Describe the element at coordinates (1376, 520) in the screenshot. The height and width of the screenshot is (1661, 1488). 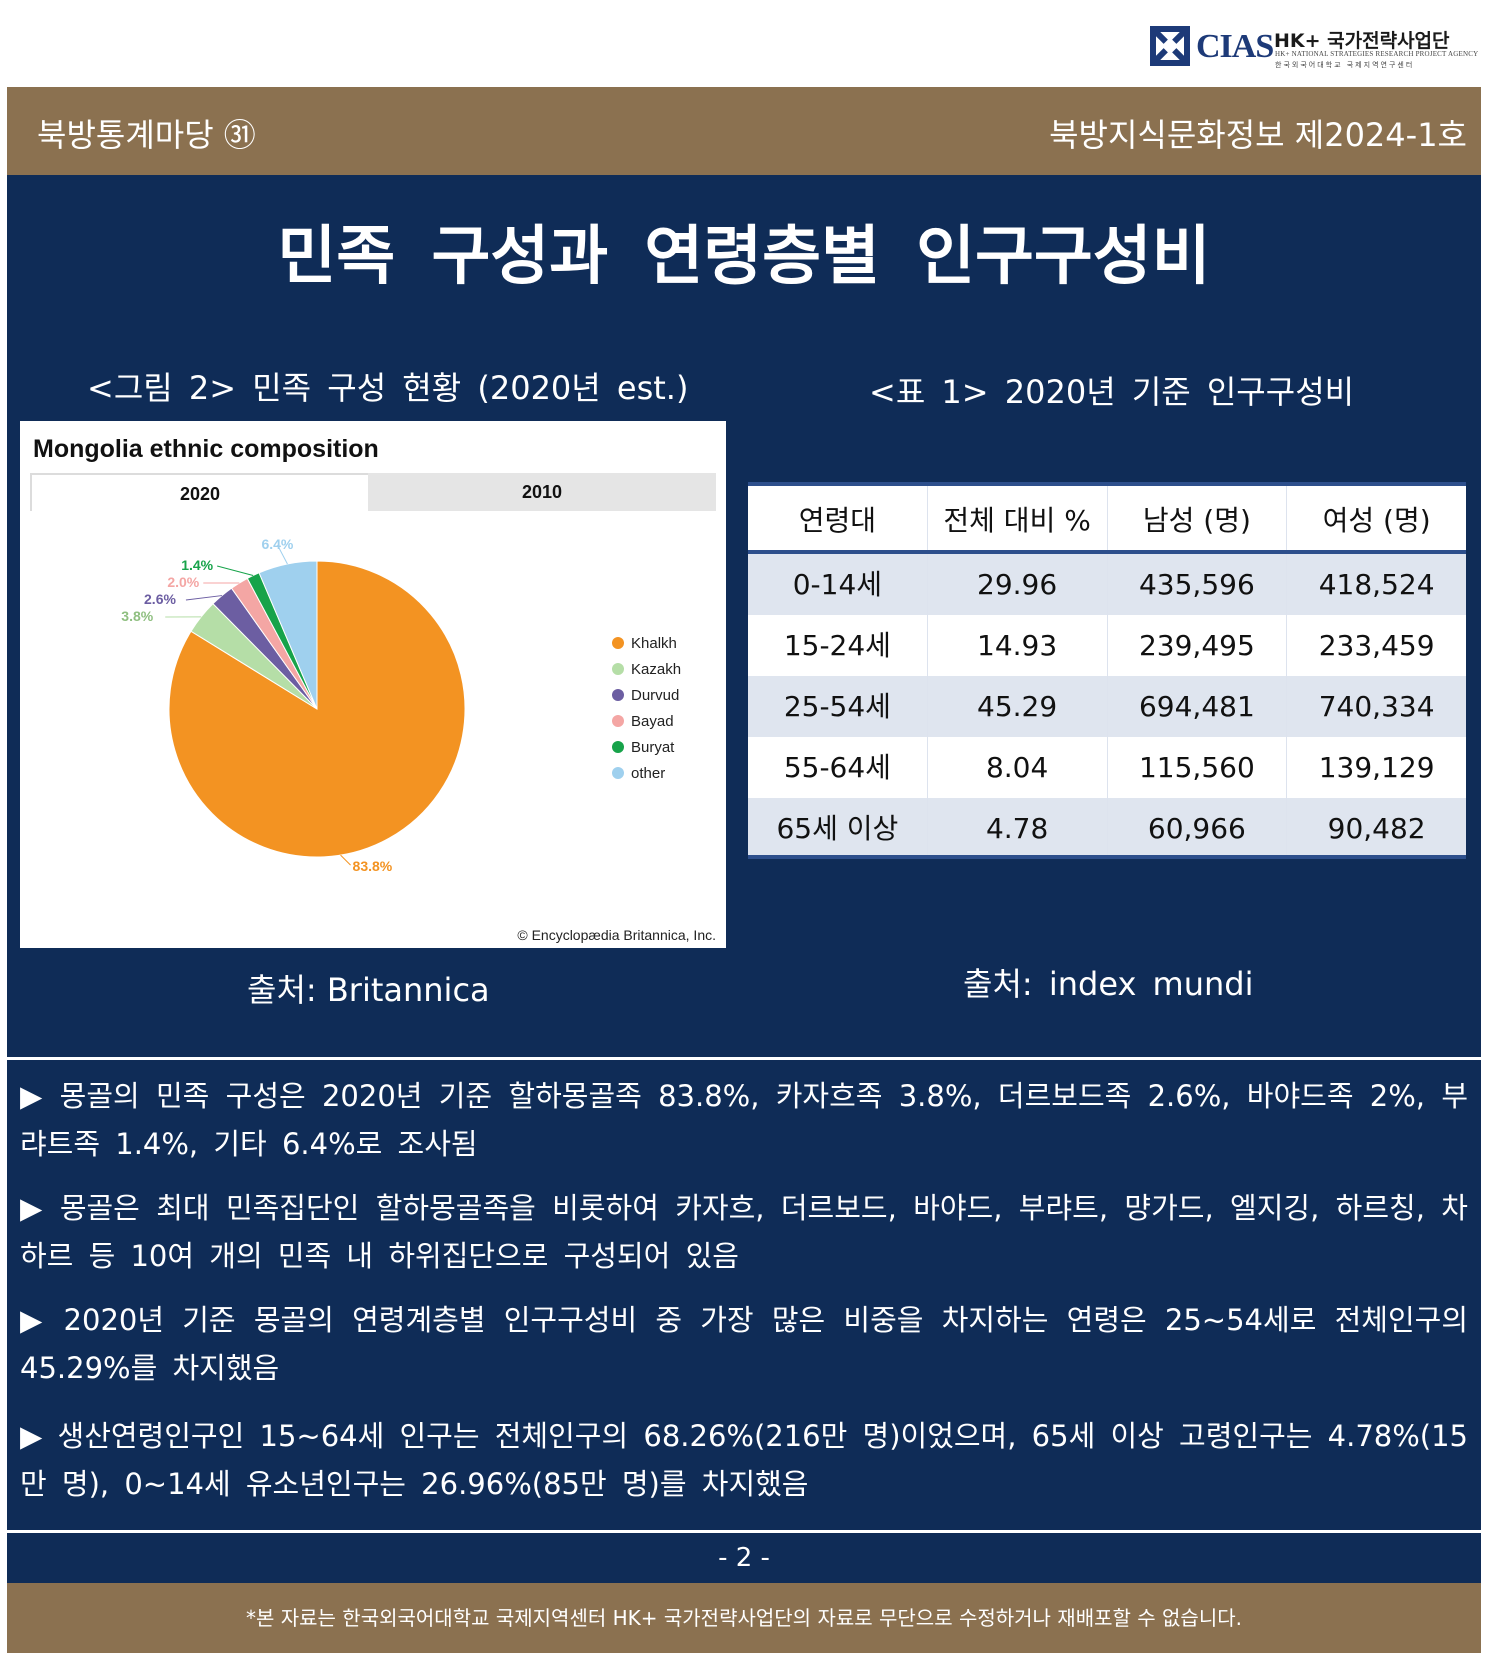
I see `column-header: 여성 (명)` at that location.